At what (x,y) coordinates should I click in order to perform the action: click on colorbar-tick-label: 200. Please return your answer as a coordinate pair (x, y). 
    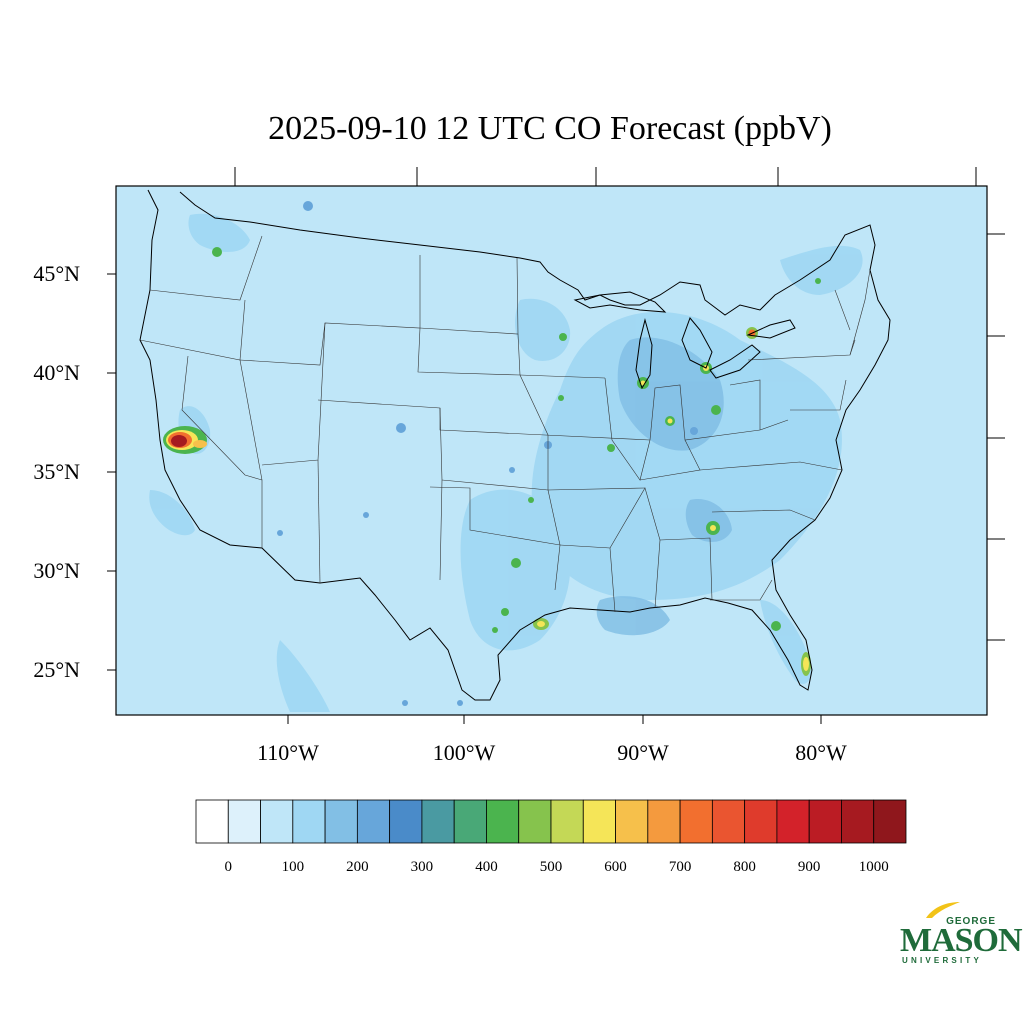
    Looking at the image, I should click on (357, 867).